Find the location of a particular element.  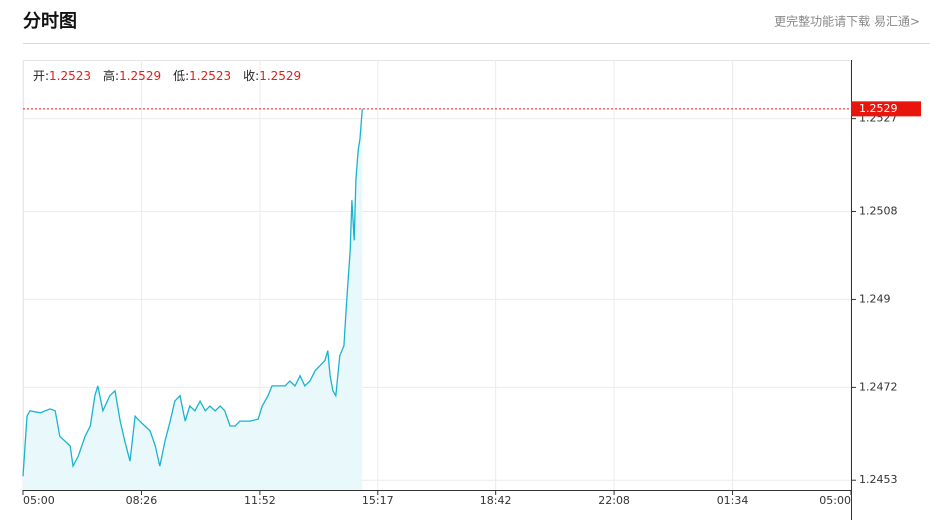

x-tick-label: 15:17 is located at coordinates (378, 500).